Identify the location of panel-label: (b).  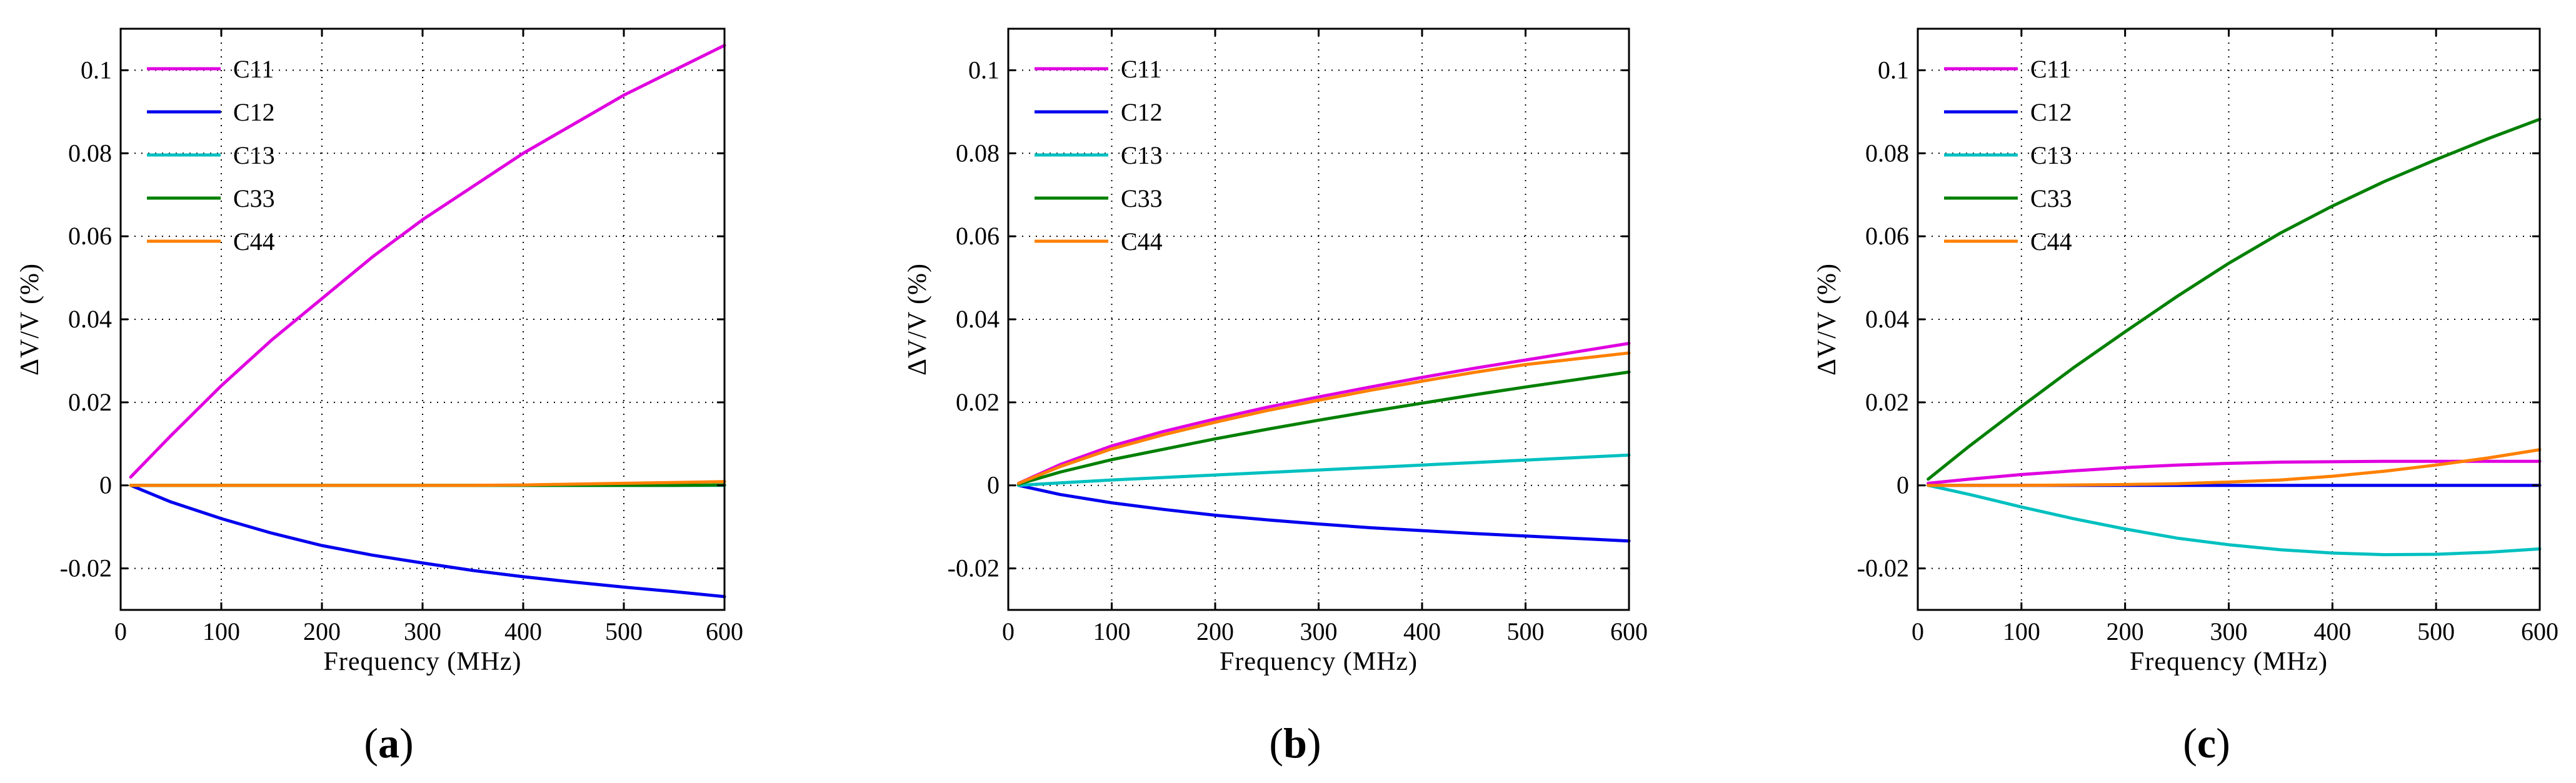
(1295, 743).